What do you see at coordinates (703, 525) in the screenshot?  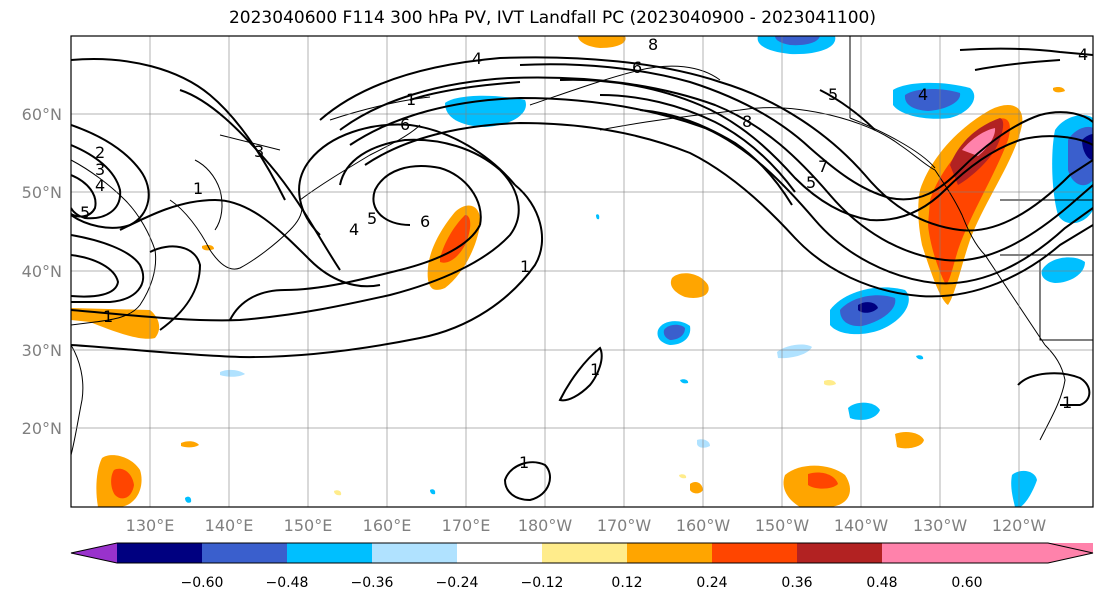 I see `lon-label: 160°W` at bounding box center [703, 525].